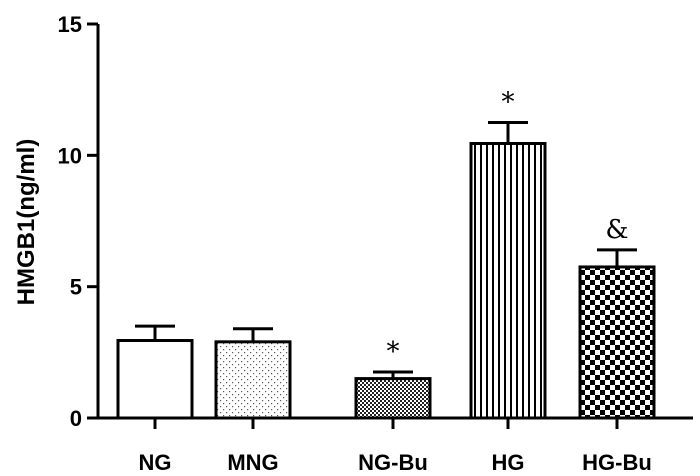 This screenshot has height=476, width=700. What do you see at coordinates (155, 462) in the screenshot?
I see `x-tick-label: NG` at bounding box center [155, 462].